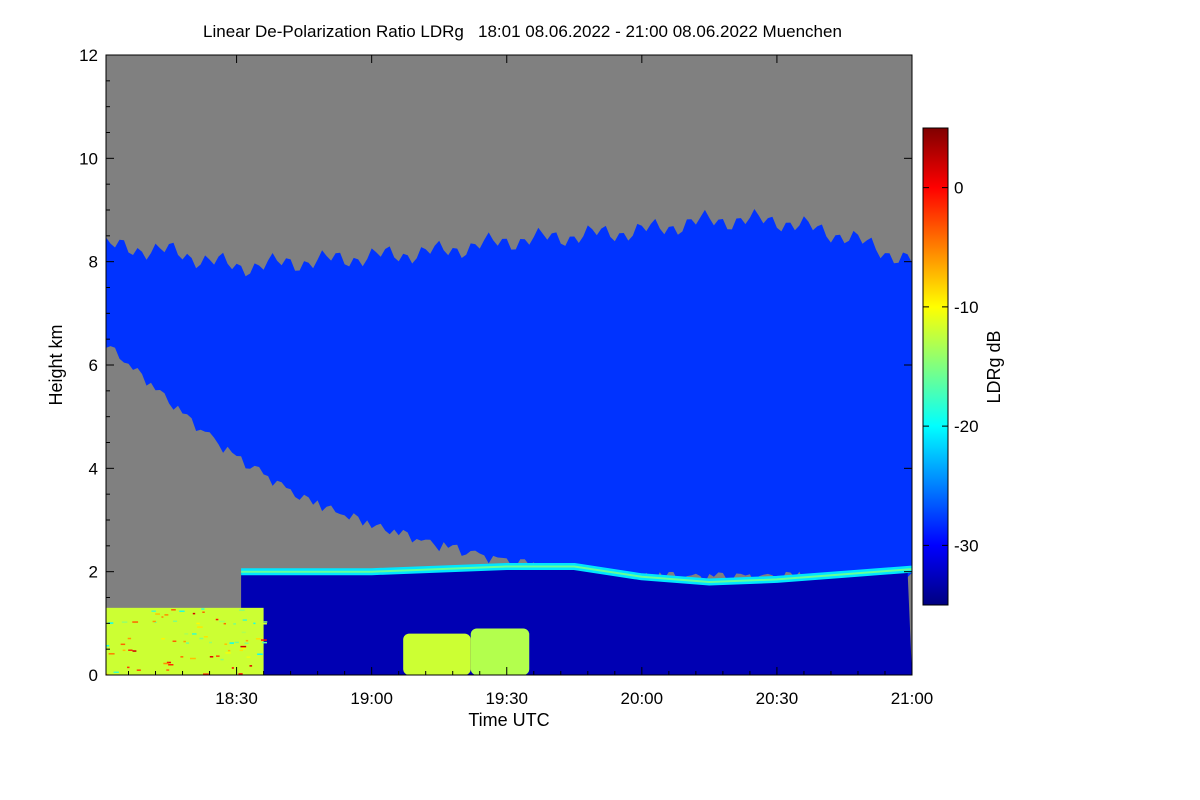 Image resolution: width=1200 pixels, height=800 pixels. What do you see at coordinates (88, 55) in the screenshot?
I see `y-tick-label: 12` at bounding box center [88, 55].